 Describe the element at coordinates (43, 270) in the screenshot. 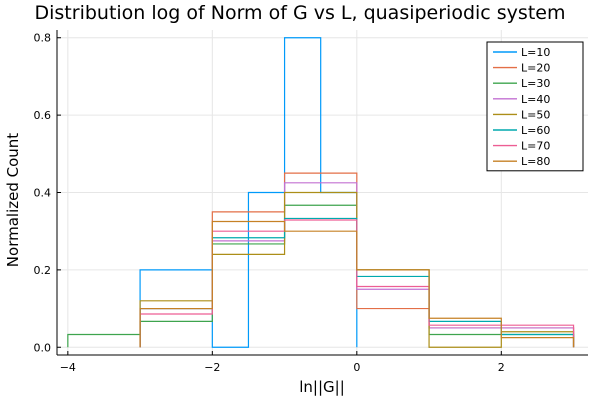

I see `y-tick-label: 0.2` at that location.